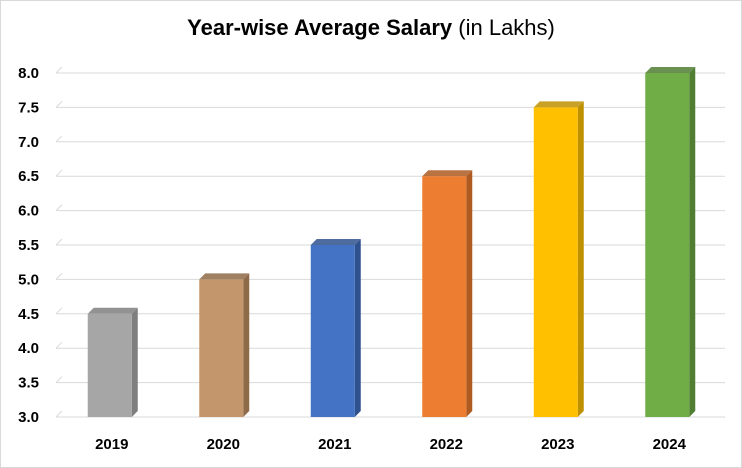  What do you see at coordinates (111, 444) in the screenshot?
I see `x-tick-label: 2019` at bounding box center [111, 444].